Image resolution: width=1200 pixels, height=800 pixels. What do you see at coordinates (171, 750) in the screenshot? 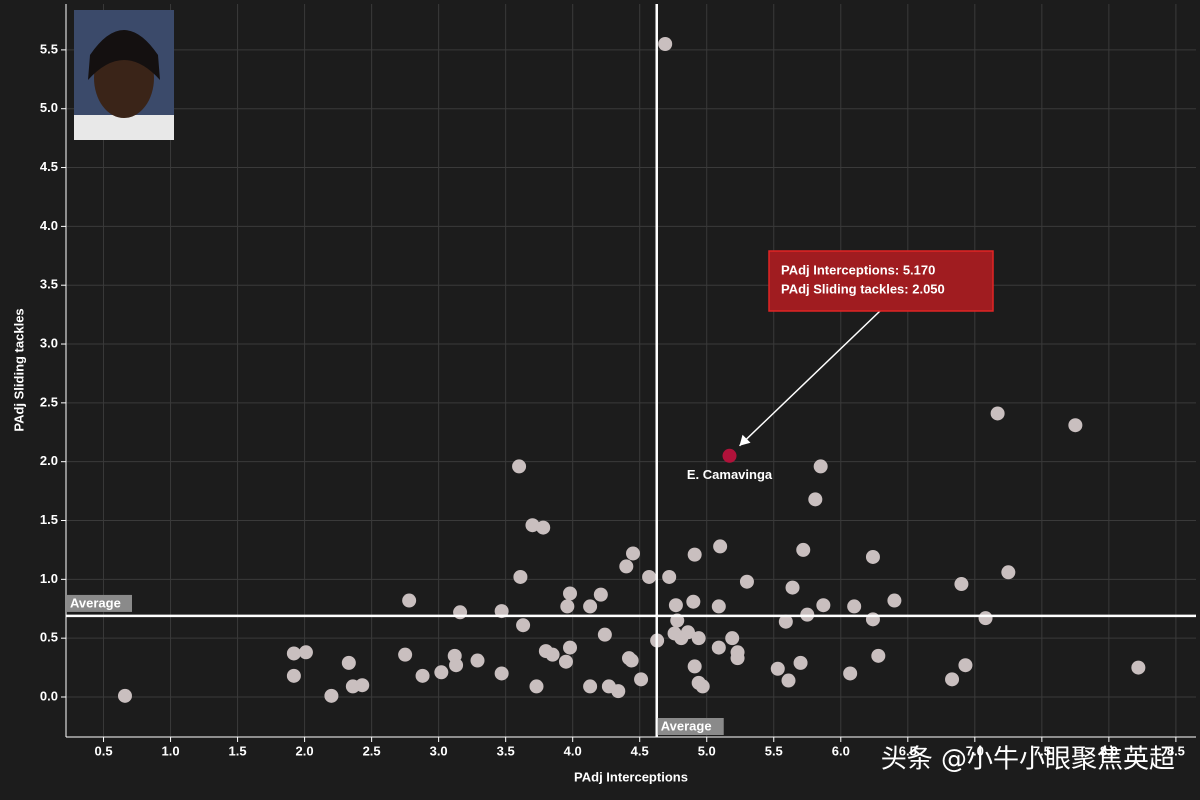
I see `x-tick-label: 1.0` at bounding box center [171, 750].